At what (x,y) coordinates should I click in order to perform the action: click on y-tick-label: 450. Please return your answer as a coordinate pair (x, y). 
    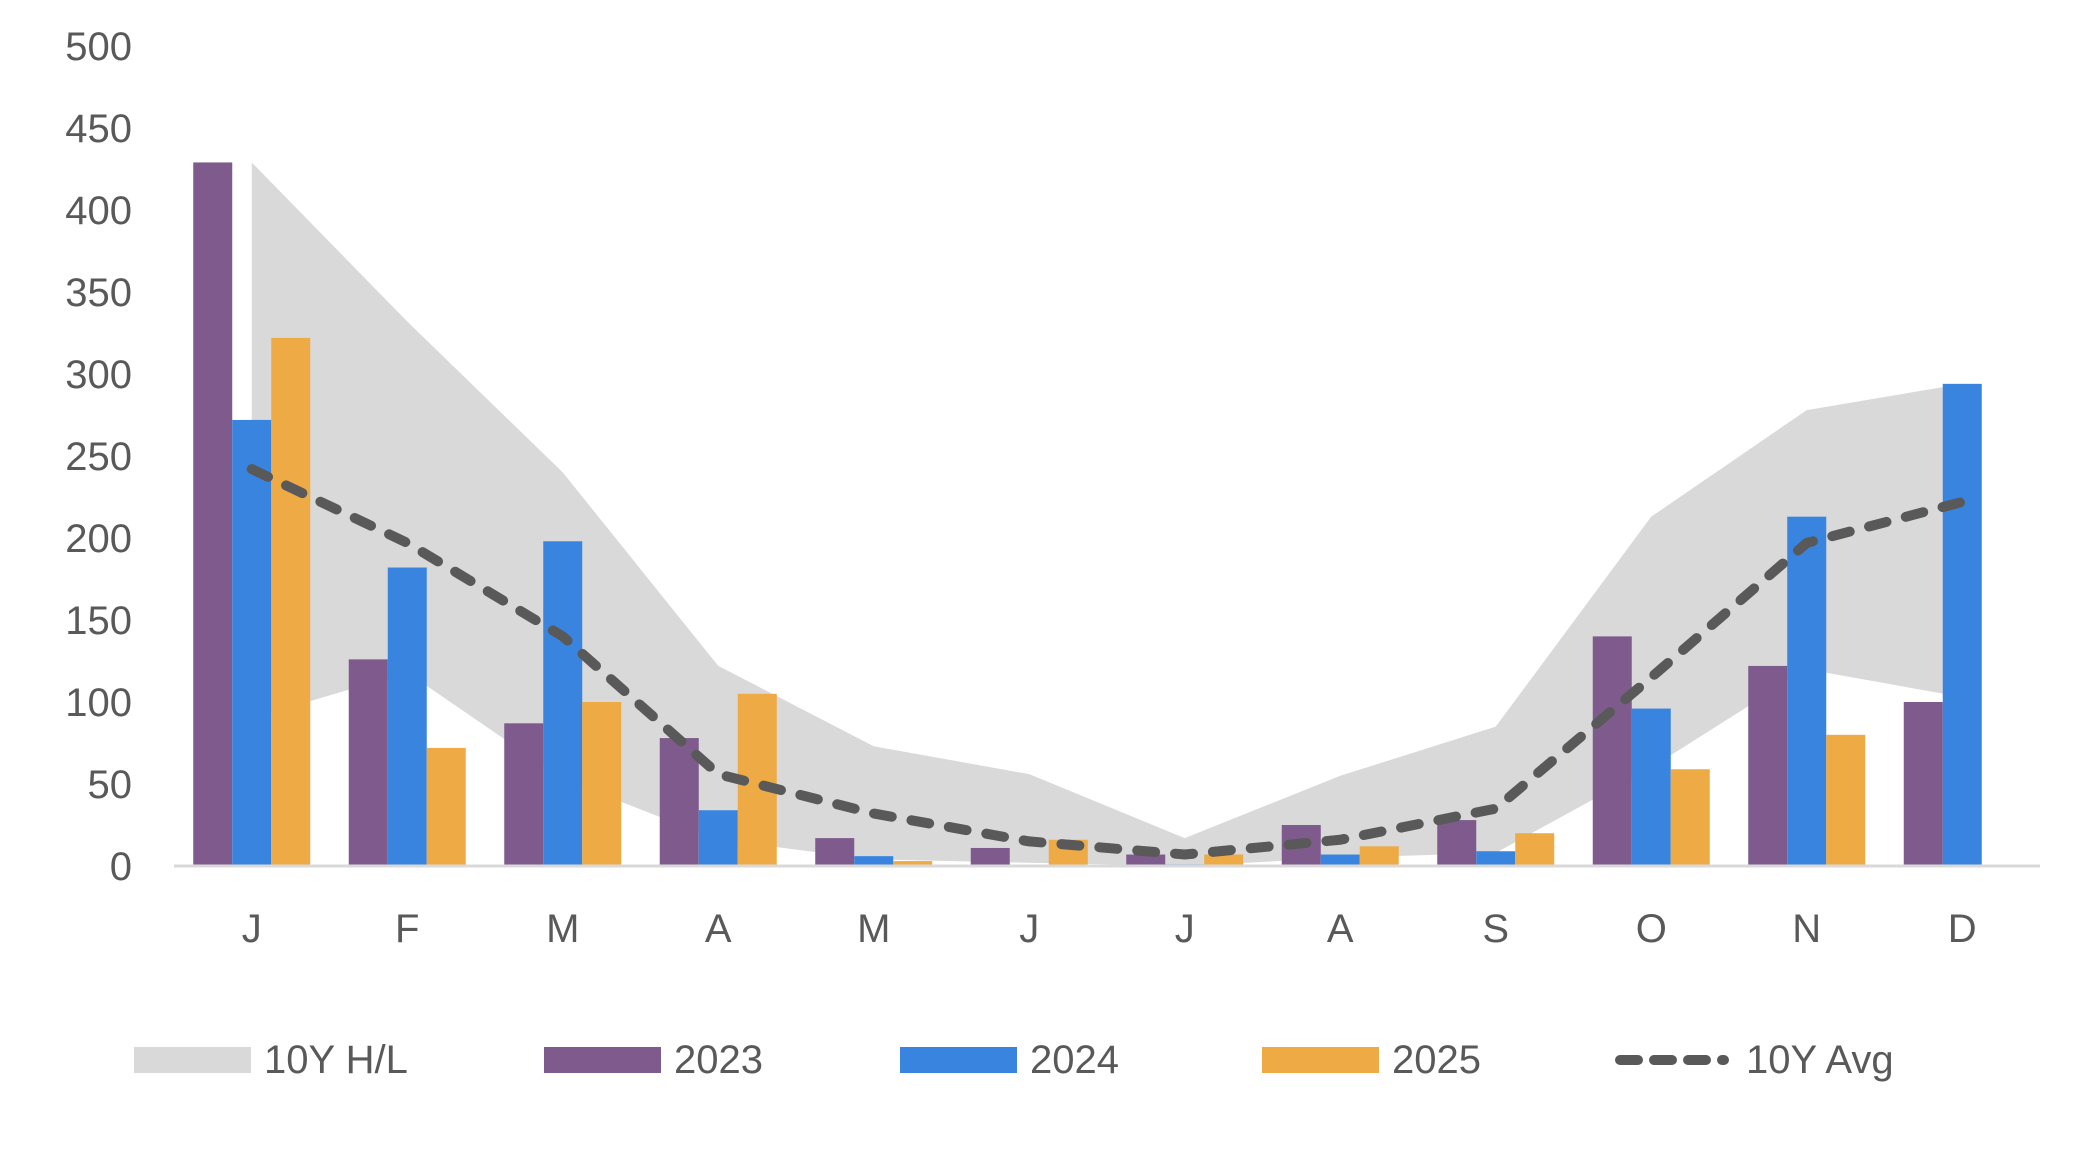
    Looking at the image, I should click on (98, 129).